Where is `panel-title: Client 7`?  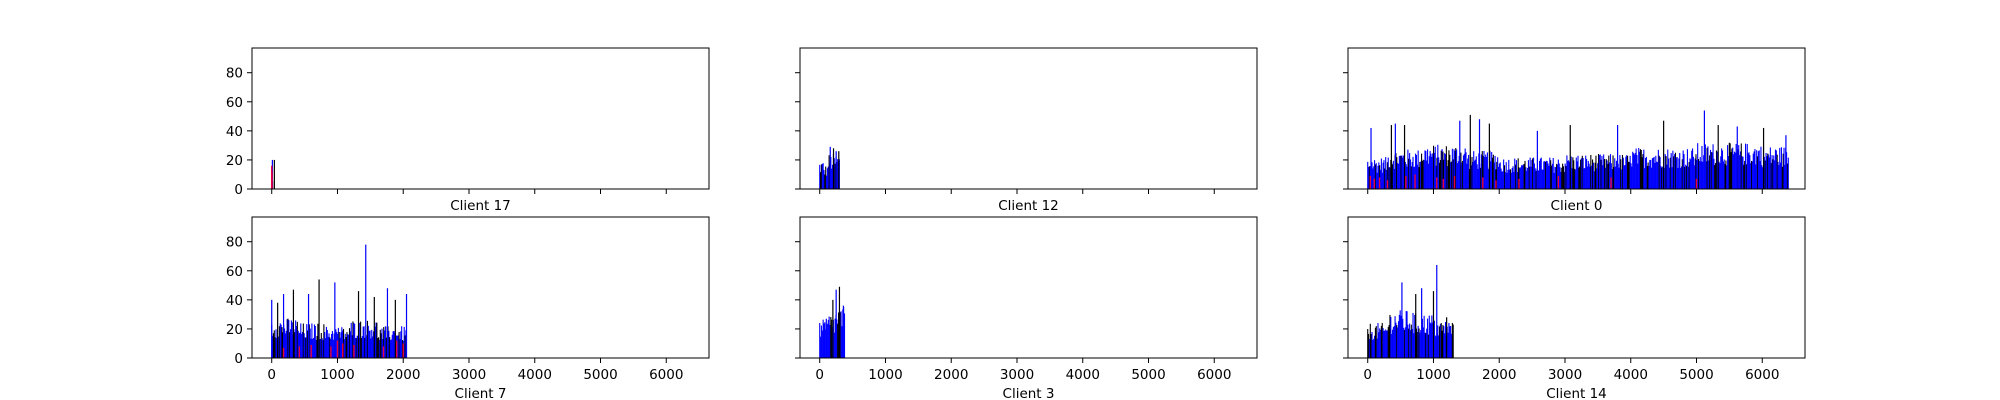
panel-title: Client 7 is located at coordinates (481, 393).